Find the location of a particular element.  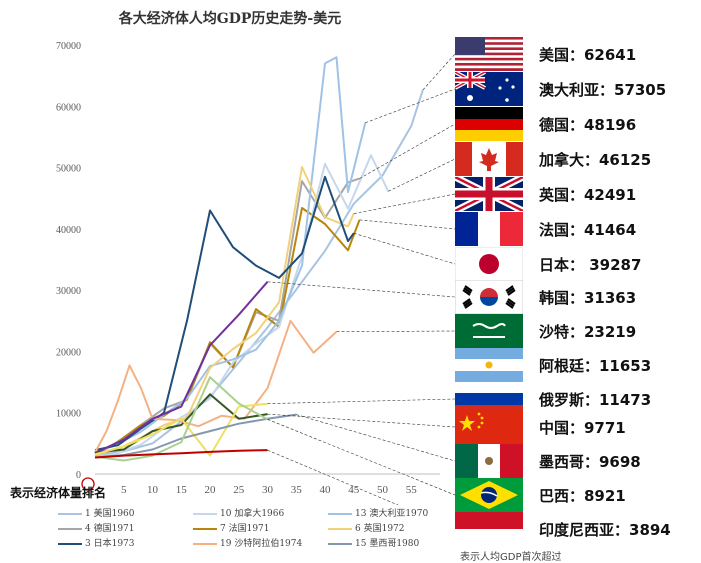

x-tick-label: 45 is located at coordinates (354, 490).